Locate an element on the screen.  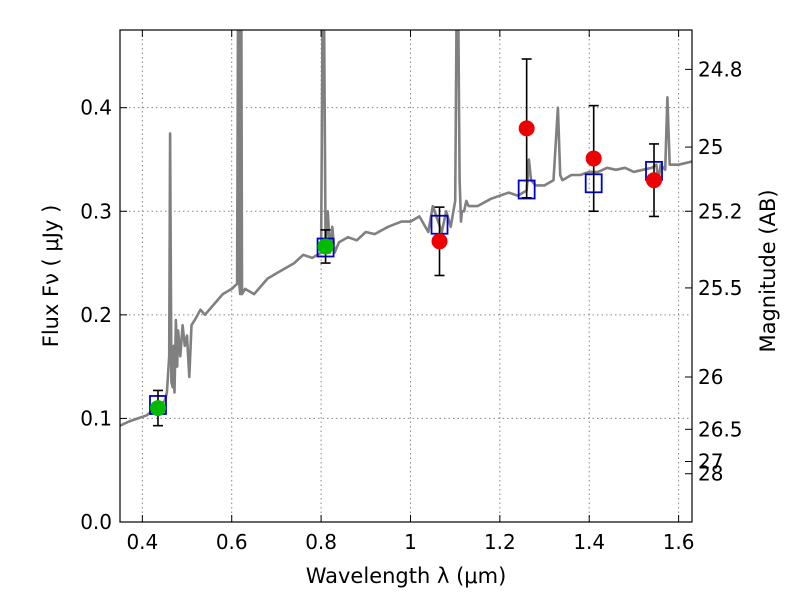
mag-tick-label: 25 is located at coordinates (710, 147).